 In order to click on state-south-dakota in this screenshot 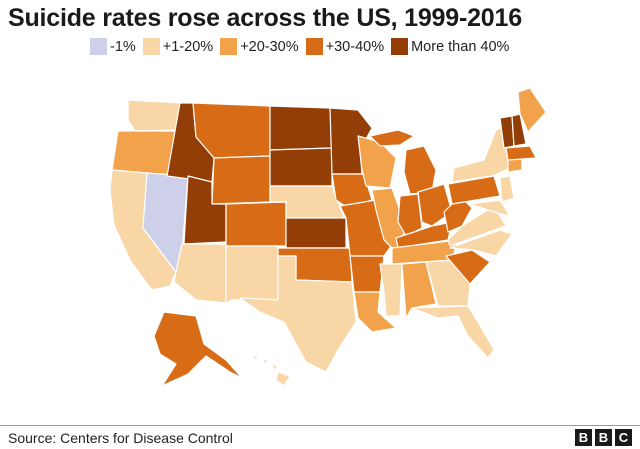, I will do `click(301, 167)`.